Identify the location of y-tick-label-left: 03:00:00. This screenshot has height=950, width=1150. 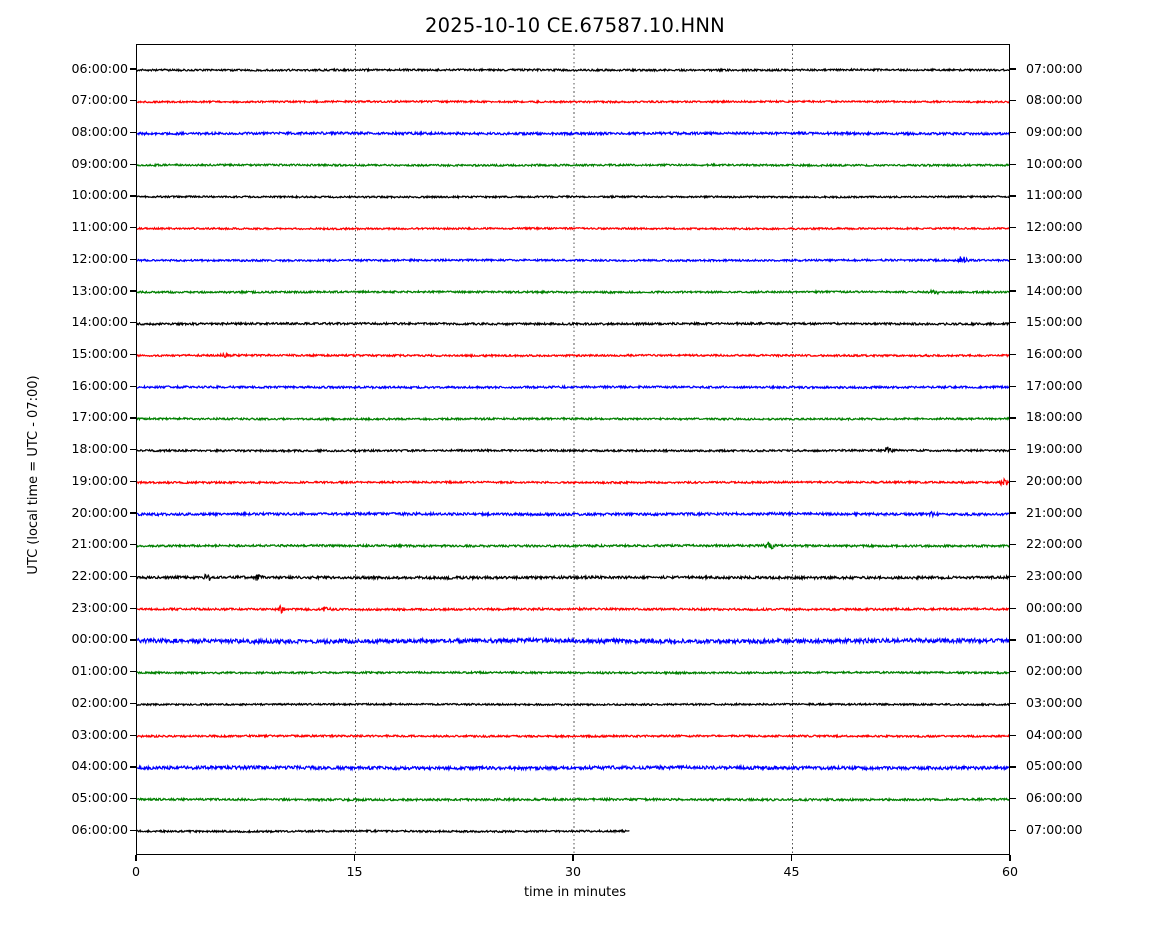
(99, 734).